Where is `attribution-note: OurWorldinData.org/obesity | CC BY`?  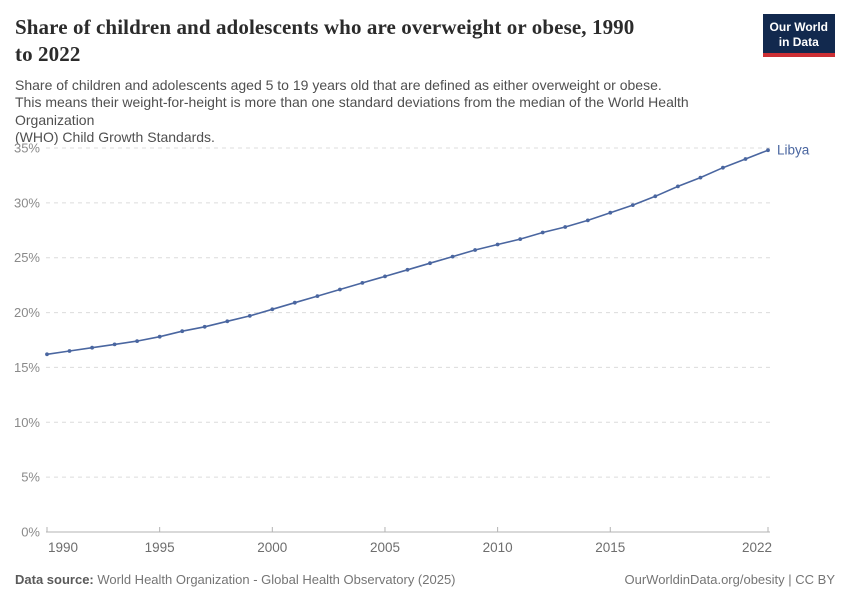 attribution-note: OurWorldinData.org/obesity | CC BY is located at coordinates (730, 579).